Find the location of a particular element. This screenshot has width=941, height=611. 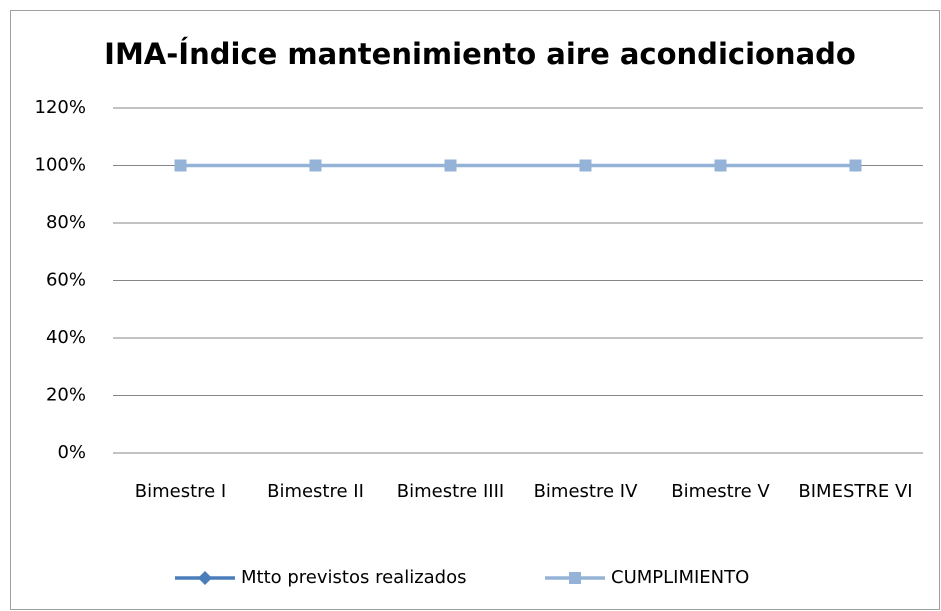

y-tick-label: 60% is located at coordinates (66, 280).